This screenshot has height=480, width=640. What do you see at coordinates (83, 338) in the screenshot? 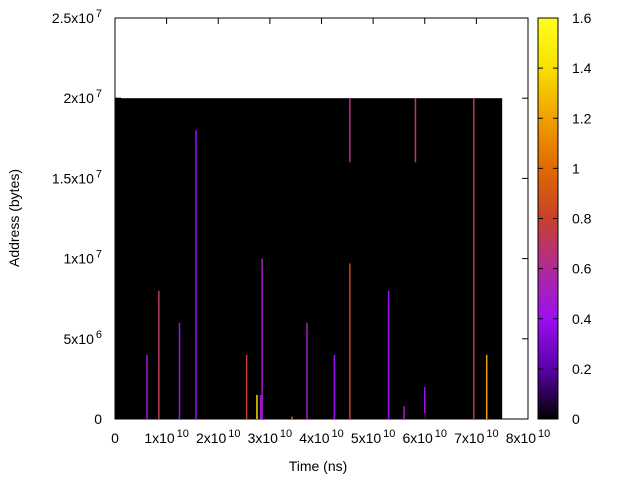
I see `y-tick-label: 5x10 6` at bounding box center [83, 338].